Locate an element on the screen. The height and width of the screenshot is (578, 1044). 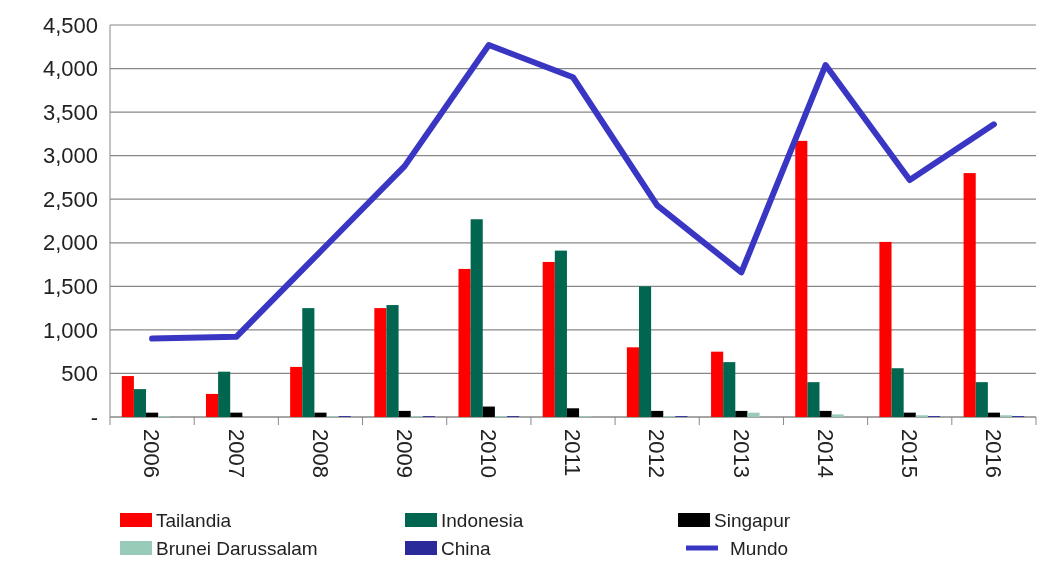
legend-label: Tailandia is located at coordinates (194, 520).